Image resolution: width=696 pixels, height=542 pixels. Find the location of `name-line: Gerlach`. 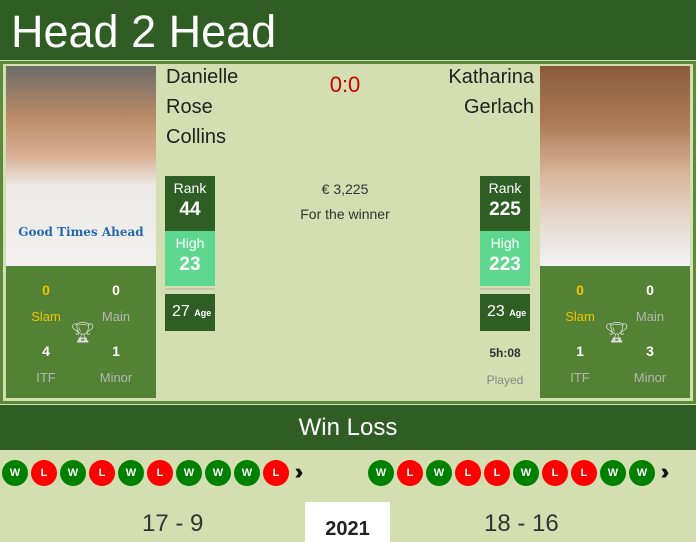

name-line: Gerlach is located at coordinates (498, 107).